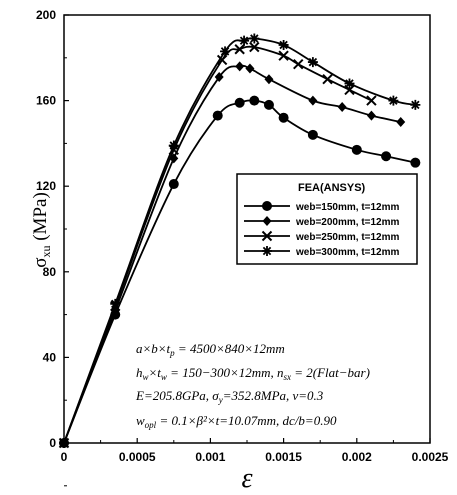 This screenshot has height=495, width=457. What do you see at coordinates (332, 188) in the screenshot?
I see `legend-title: FEA(ANSYS)` at bounding box center [332, 188].